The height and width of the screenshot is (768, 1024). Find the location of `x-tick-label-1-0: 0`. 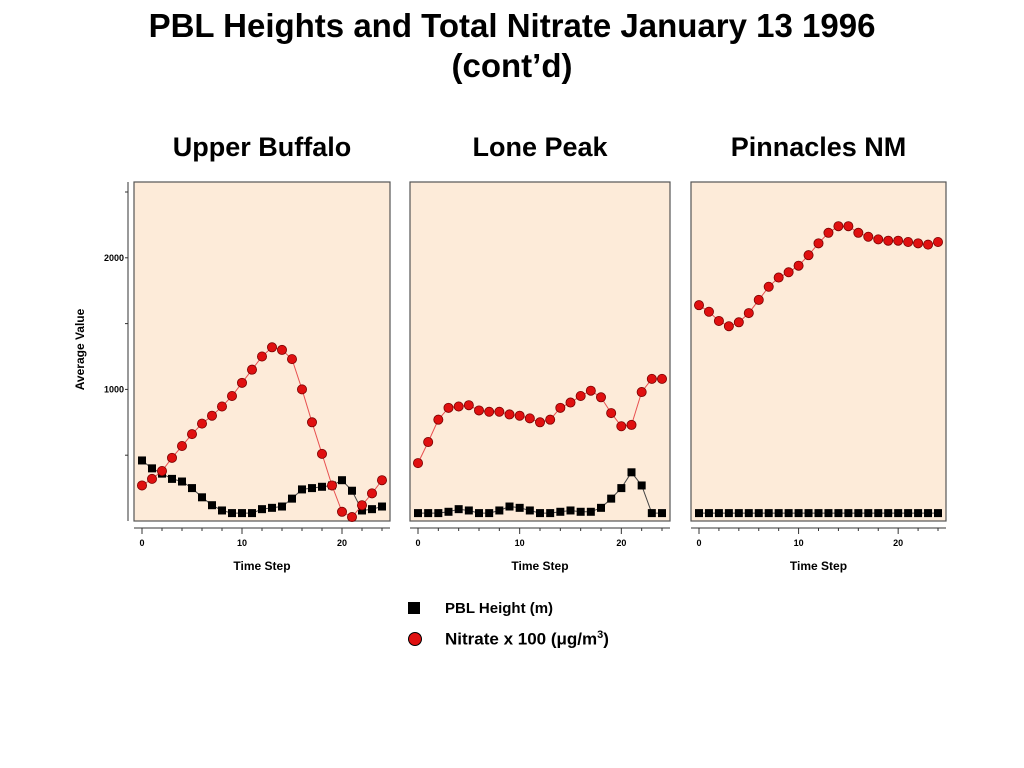

x-tick-label-1-0: 0 is located at coordinates (417, 543).